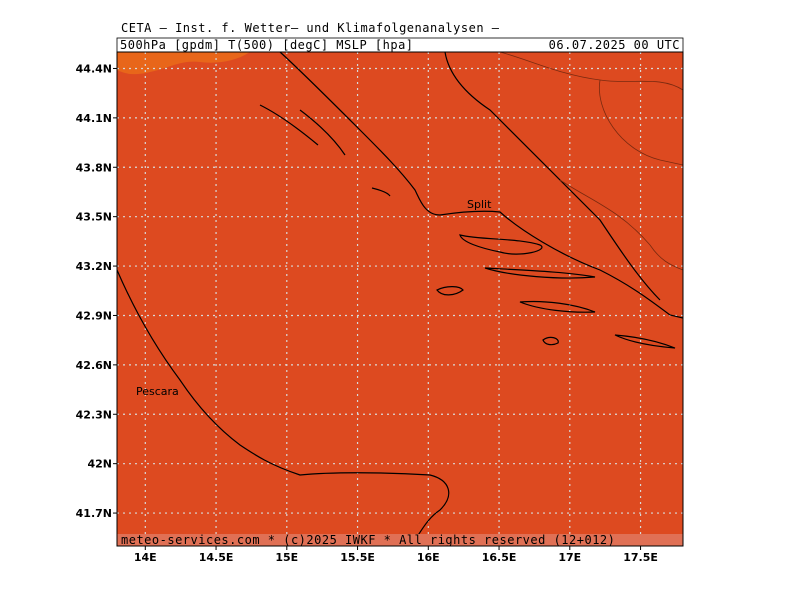 Image resolution: width=800 pixels, height=600 pixels. What do you see at coordinates (640, 557) in the screenshot?
I see `lon-tick-label: 17.5E` at bounding box center [640, 557].